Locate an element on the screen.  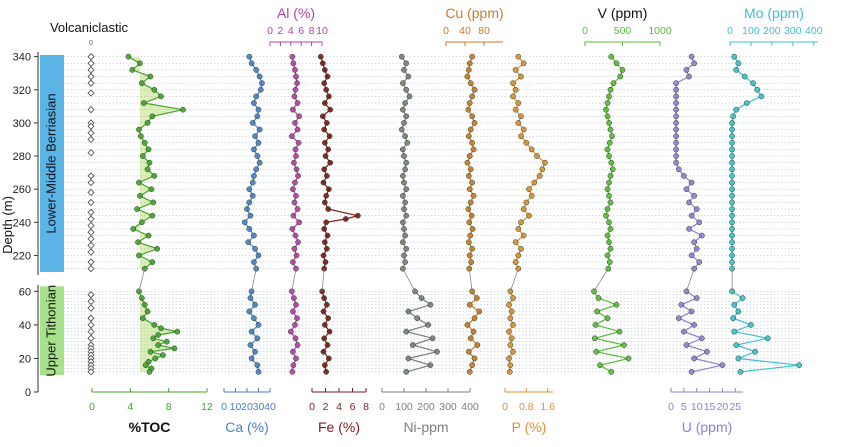
al-tick-label: 8 is located at coordinates (312, 31).